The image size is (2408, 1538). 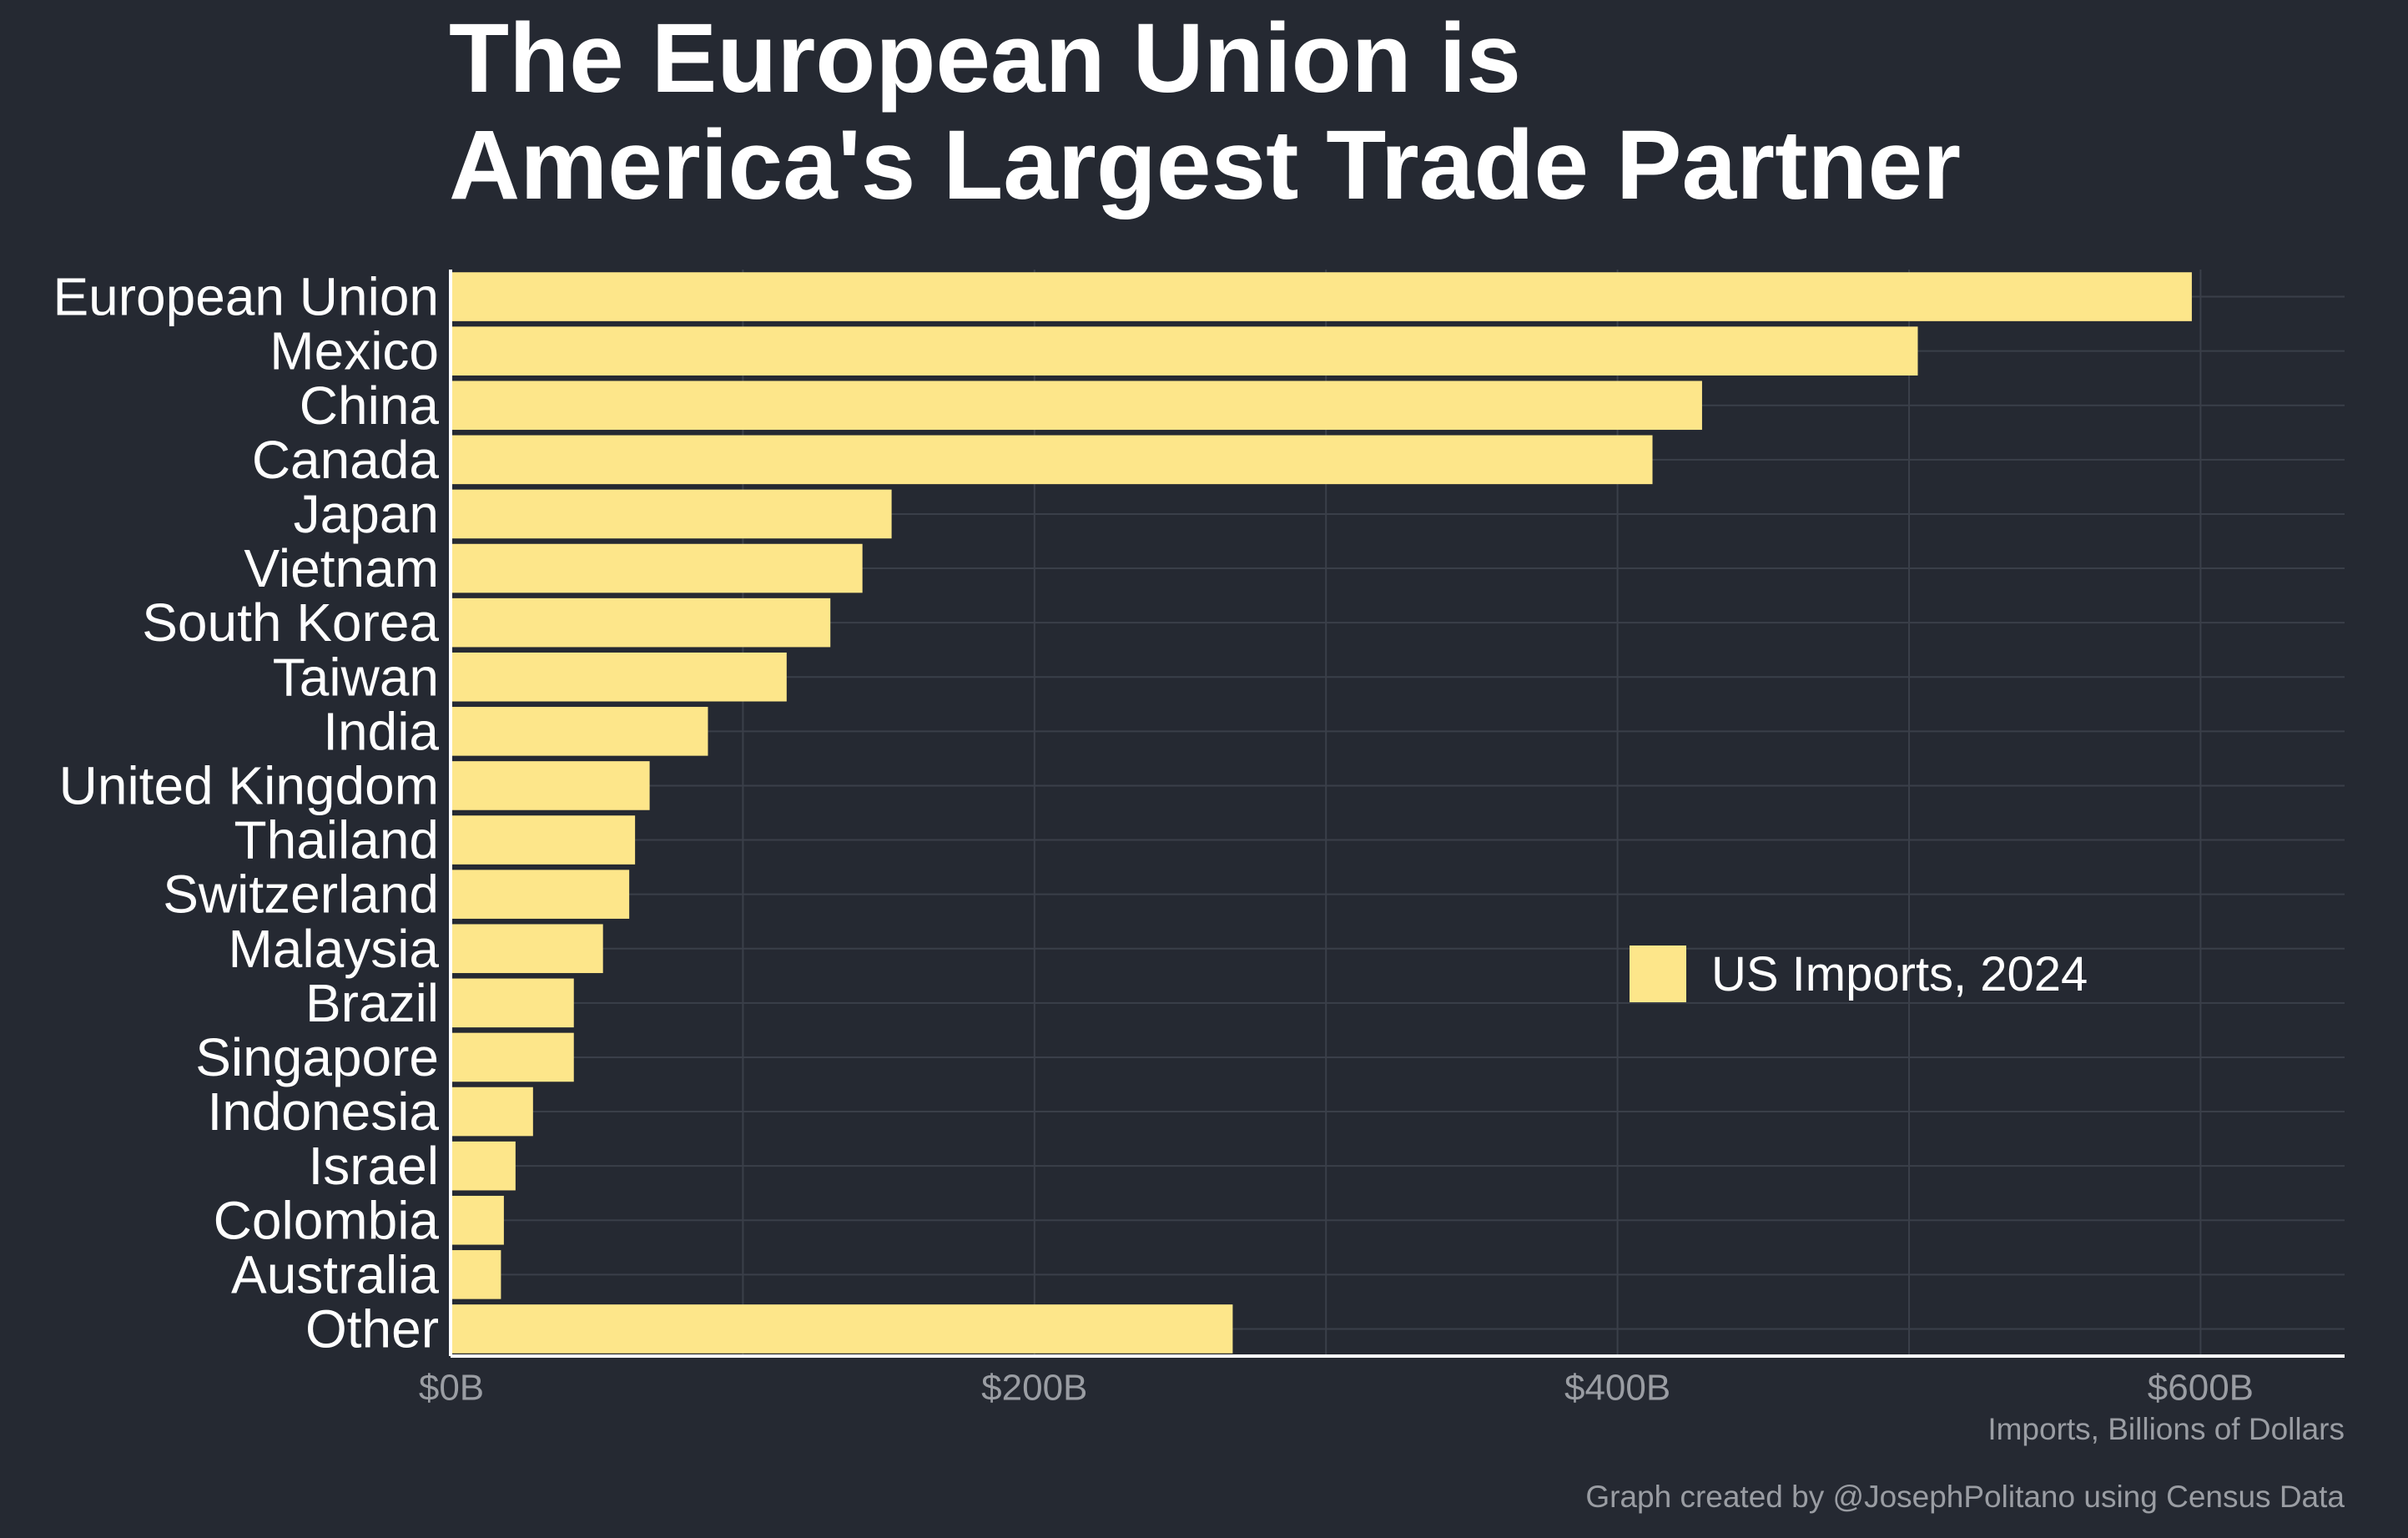 I want to click on legend-label: US Imports, 2024, so click(x=1899, y=973).